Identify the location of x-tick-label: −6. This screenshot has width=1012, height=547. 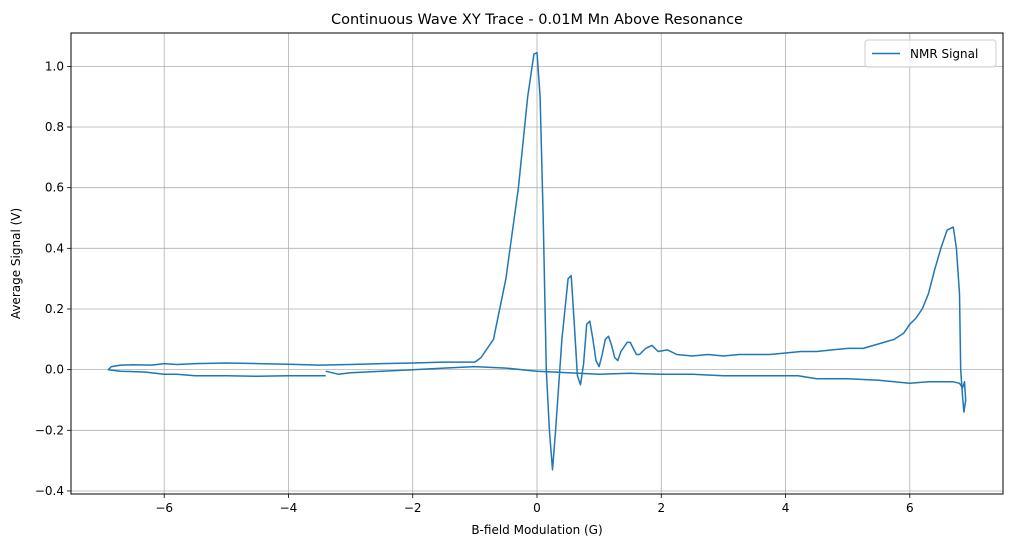
(164, 508).